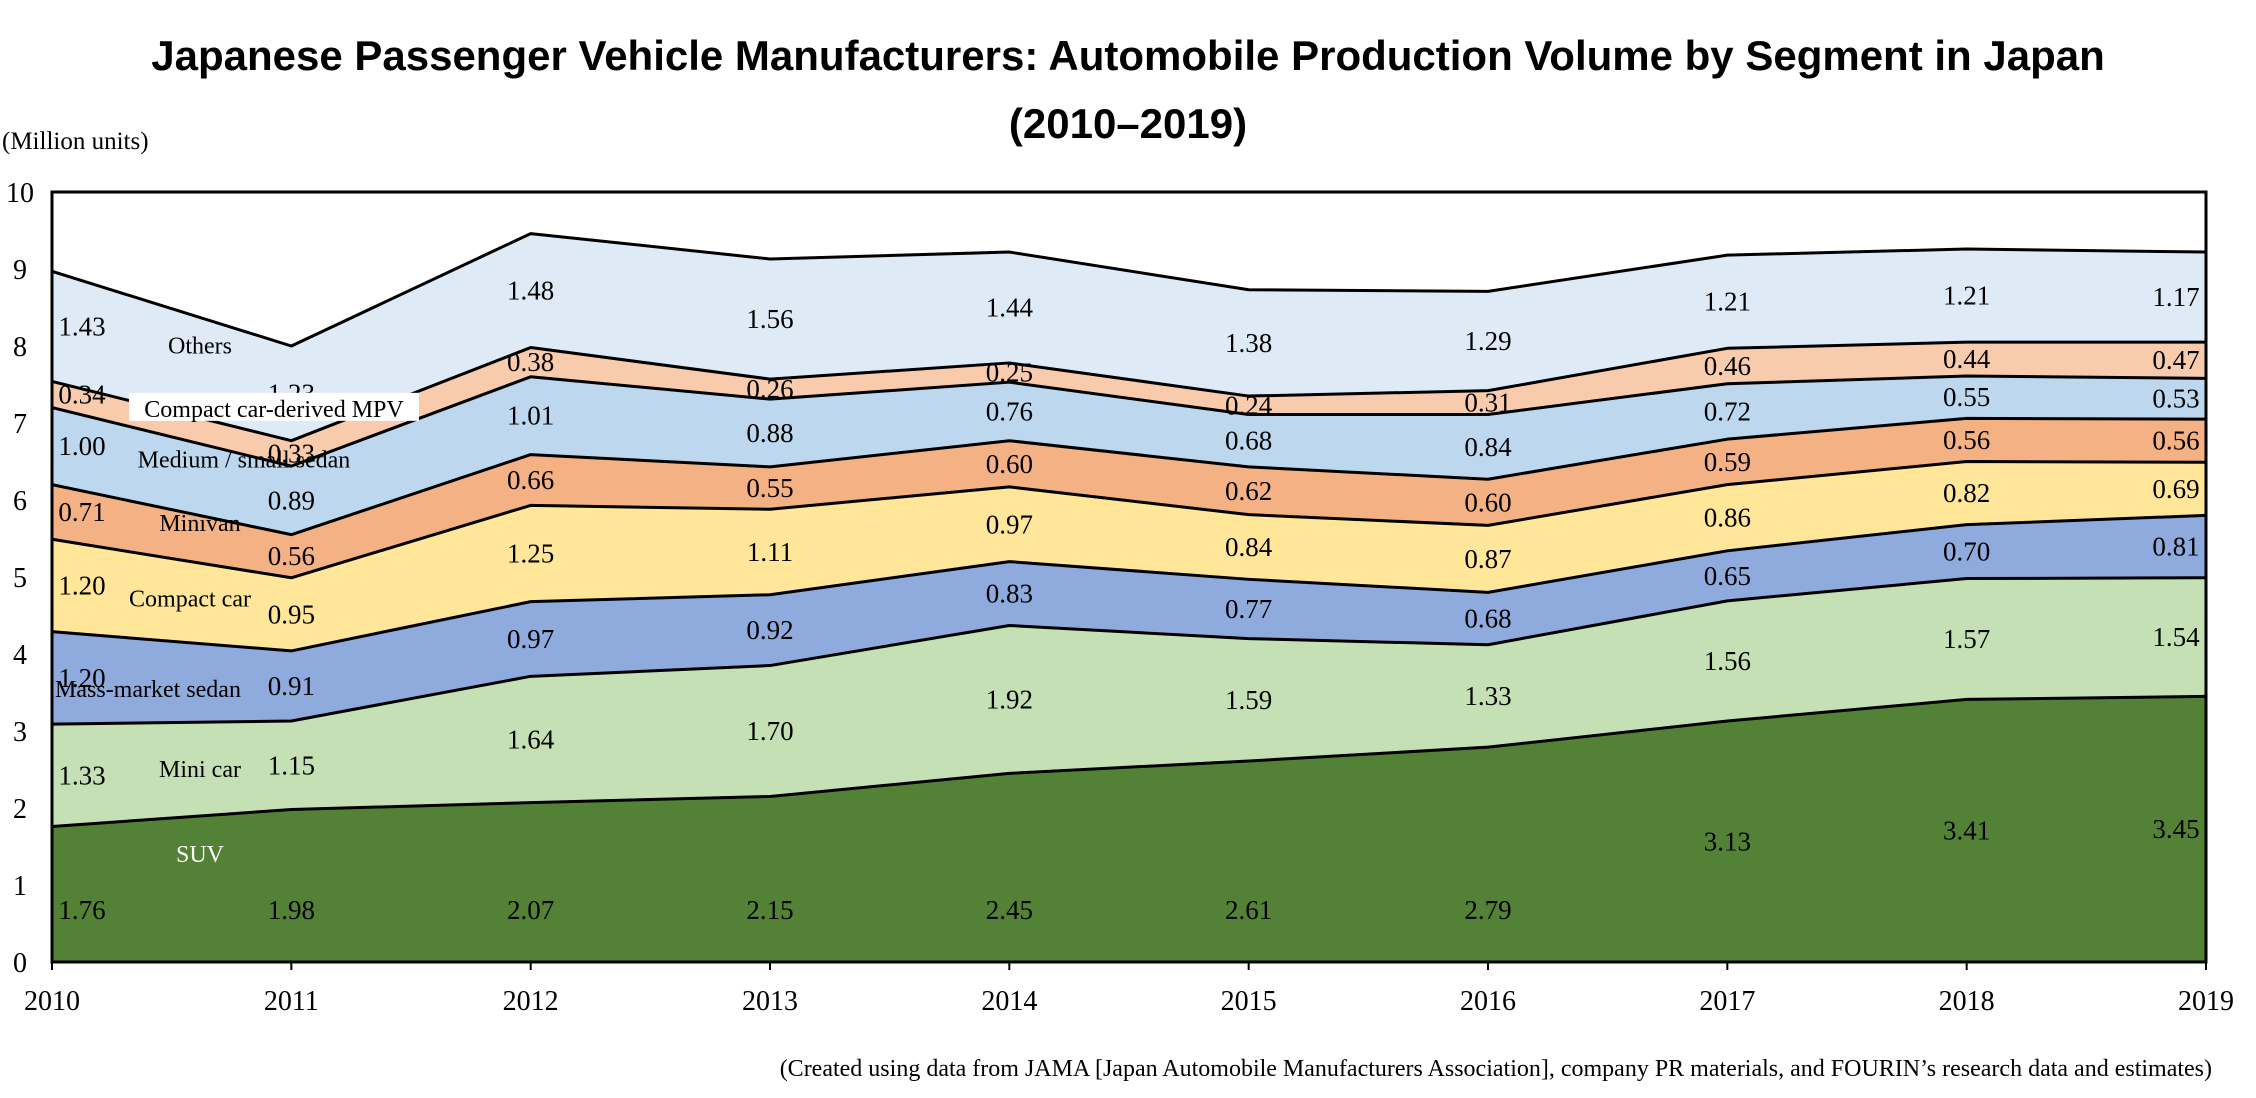 The width and height of the screenshot is (2256, 1098). I want to click on data-label-others: 1.48, so click(530, 291).